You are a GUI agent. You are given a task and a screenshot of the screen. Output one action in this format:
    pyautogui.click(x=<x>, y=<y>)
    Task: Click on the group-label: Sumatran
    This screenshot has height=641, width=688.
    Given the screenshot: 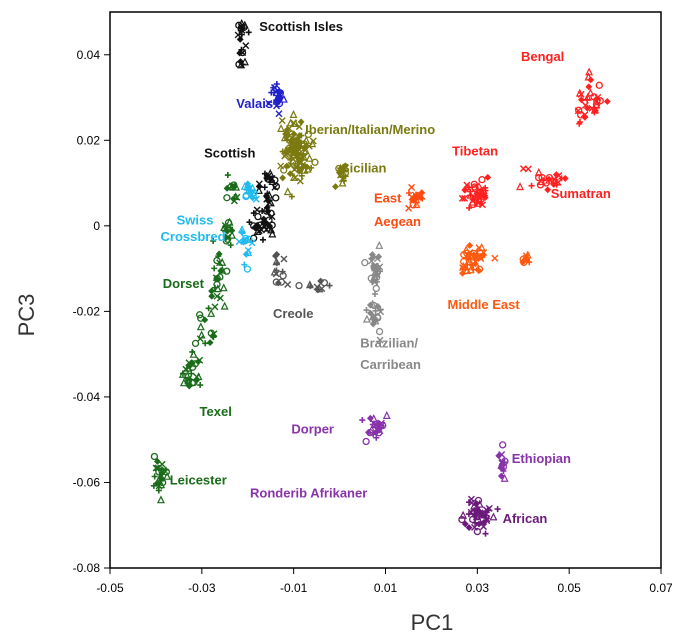 What is the action you would take?
    pyautogui.click(x=581, y=193)
    